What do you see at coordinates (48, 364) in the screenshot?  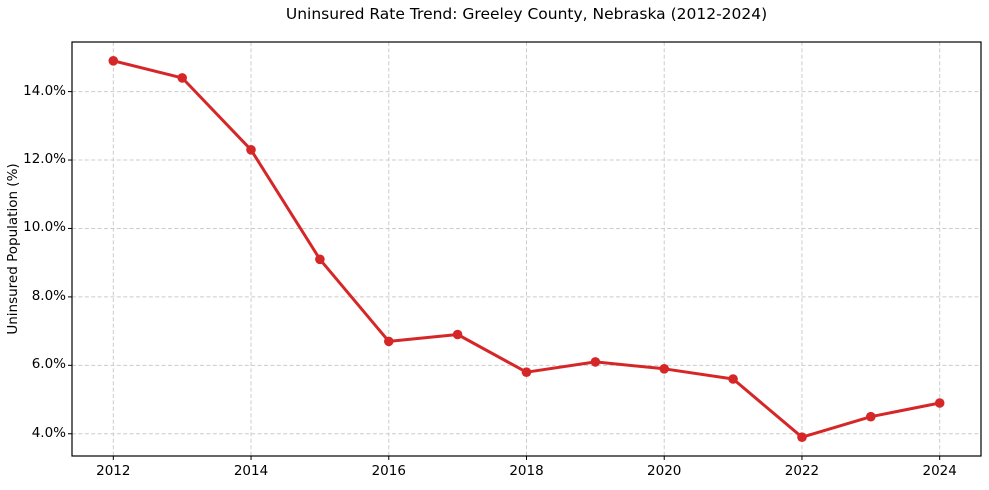 I see `y-tick-label: 6.0%` at bounding box center [48, 364].